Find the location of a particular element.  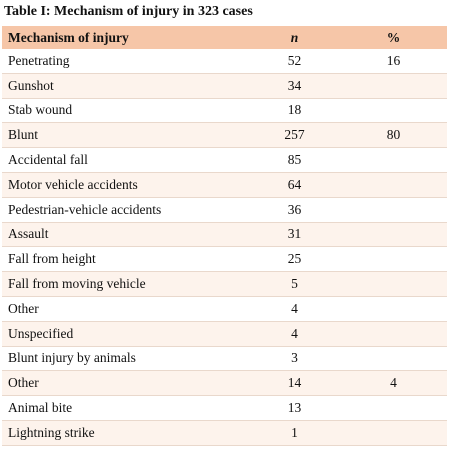

table-cell: Pedestrian-vehicle accidents is located at coordinates (125, 210).